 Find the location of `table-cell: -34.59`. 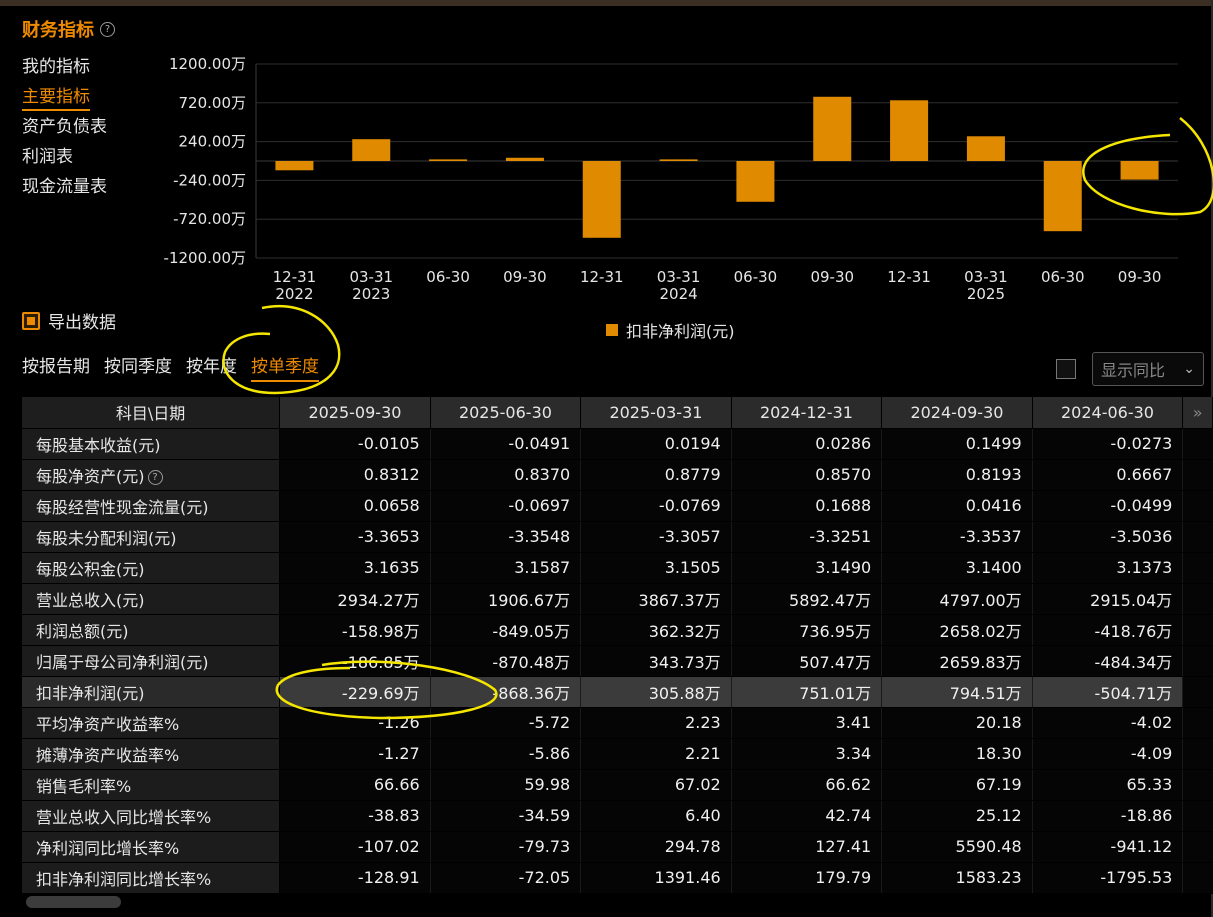

table-cell: -34.59 is located at coordinates (506, 816).